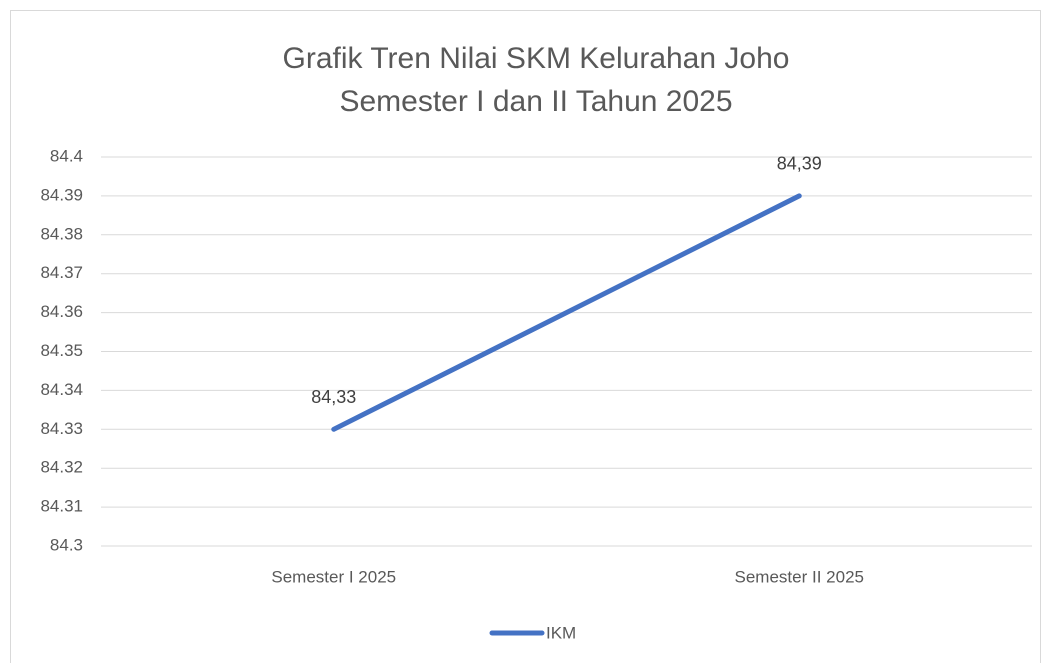 The height and width of the screenshot is (663, 1054). I want to click on data-label: 84,33, so click(333, 397).